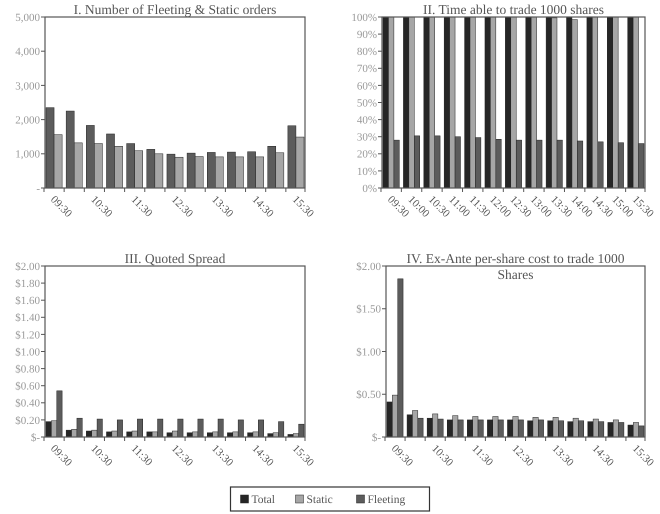 Image resolution: width=660 pixels, height=514 pixels. Describe the element at coordinates (27, 120) in the screenshot. I see `y-tick-label: 2,000` at that location.